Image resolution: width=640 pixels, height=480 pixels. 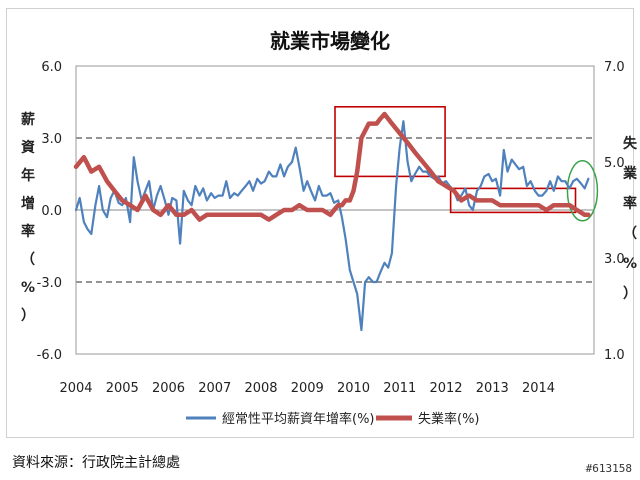 I want to click on left-tick-label: 0.0, so click(x=51, y=211).